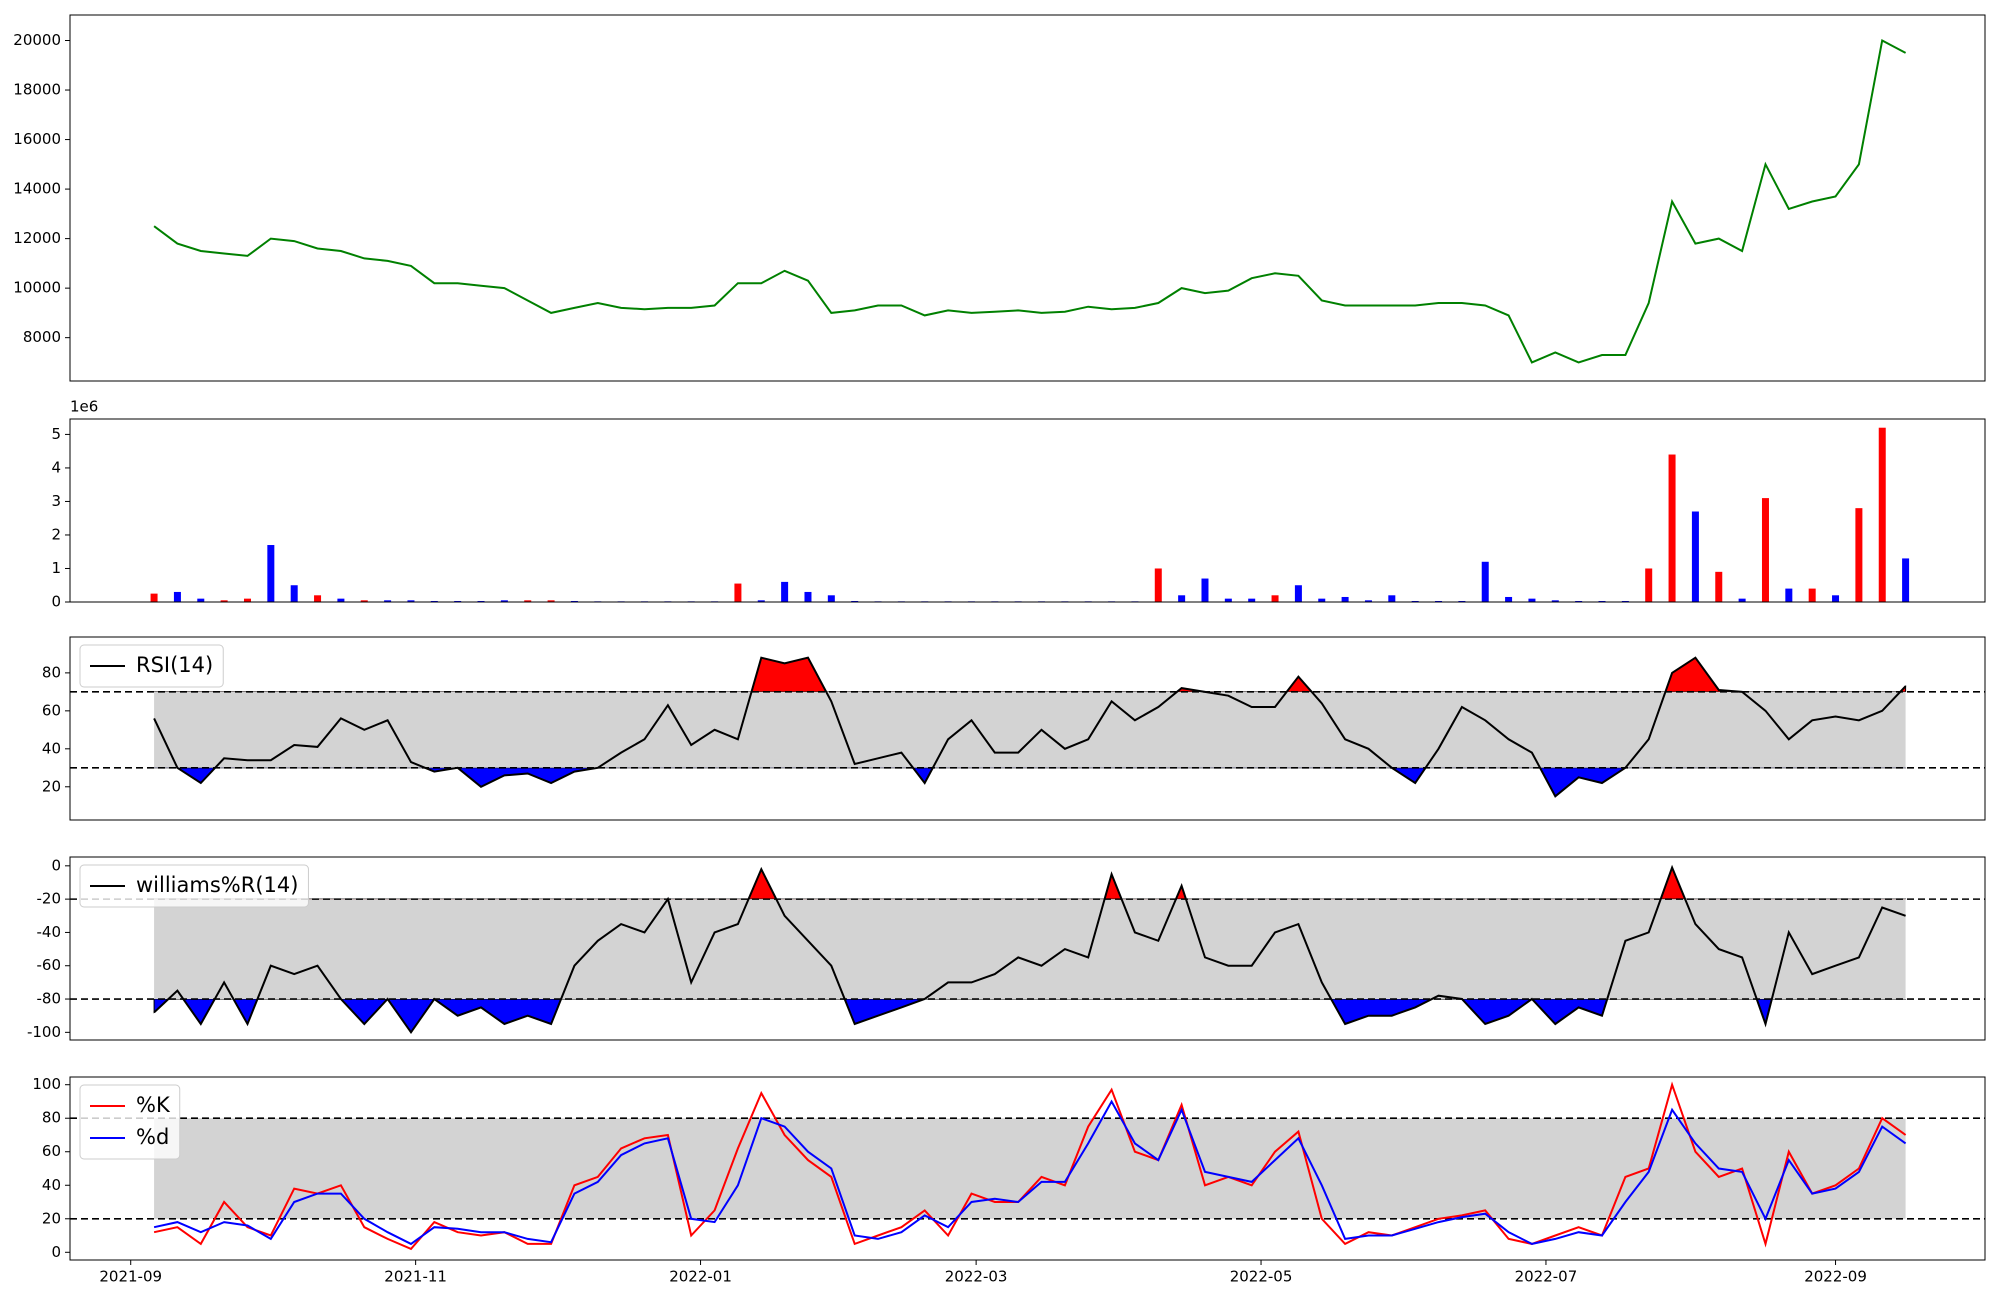 The image size is (2000, 1300). Describe the element at coordinates (49, 999) in the screenshot. I see `y-tick-label: -80` at that location.